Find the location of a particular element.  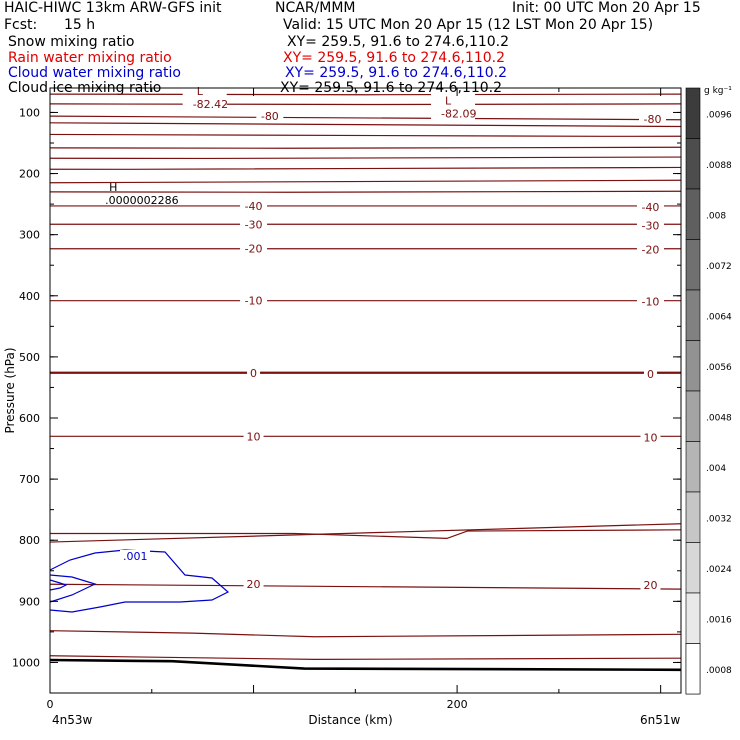

y-tick-label: 400 is located at coordinates (29, 296).